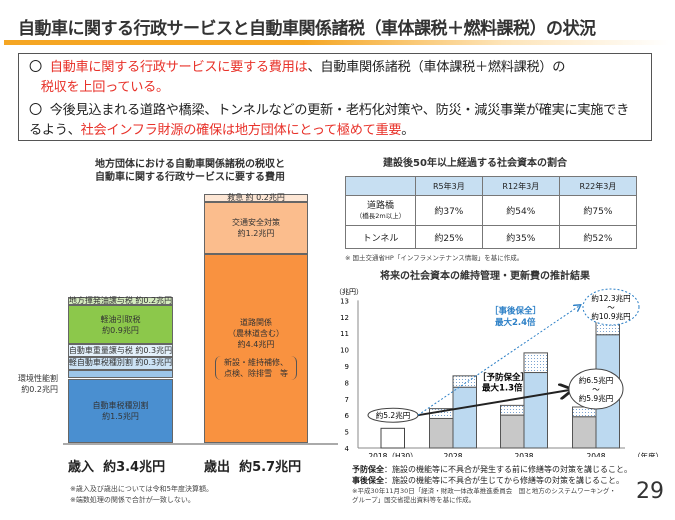  I want to click on y-tick-label: 10, so click(344, 351).